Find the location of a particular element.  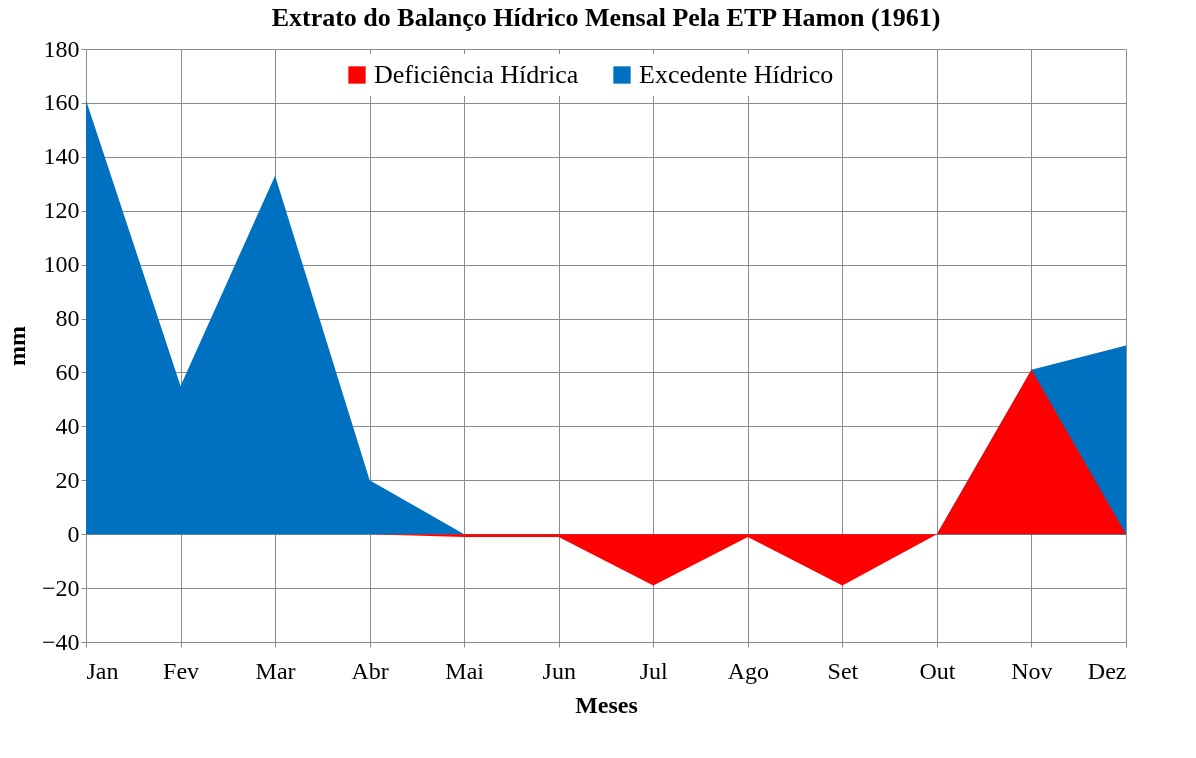

y-tick-label: 0 is located at coordinates (73, 533).